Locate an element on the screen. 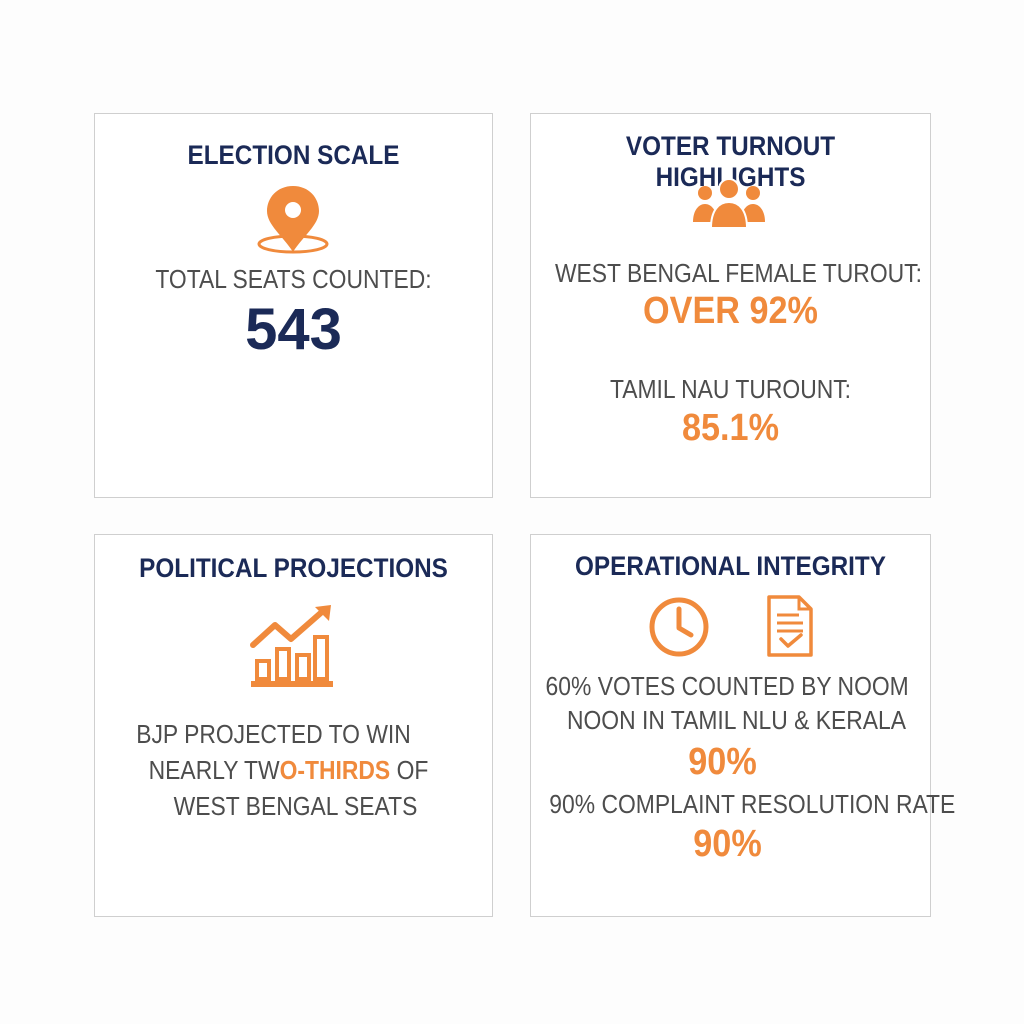 This screenshot has height=1024, width=1024. integrity-value-1: 90% is located at coordinates (722, 762).